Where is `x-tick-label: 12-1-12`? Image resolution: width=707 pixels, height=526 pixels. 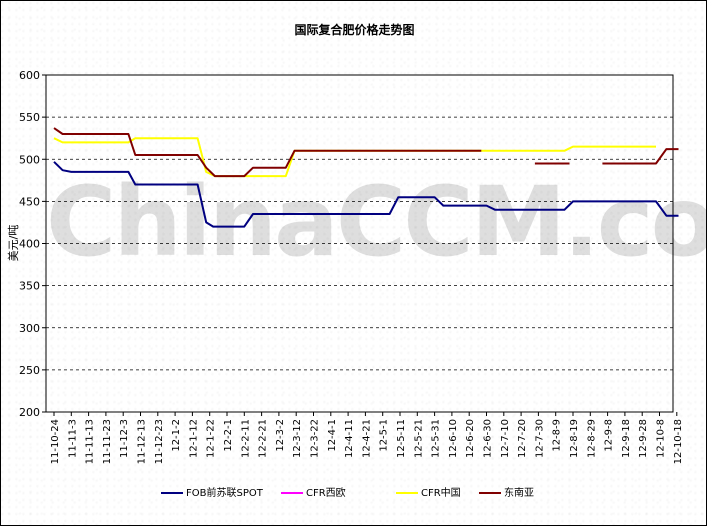 x-tick-label: 12-1-12 is located at coordinates (193, 438).